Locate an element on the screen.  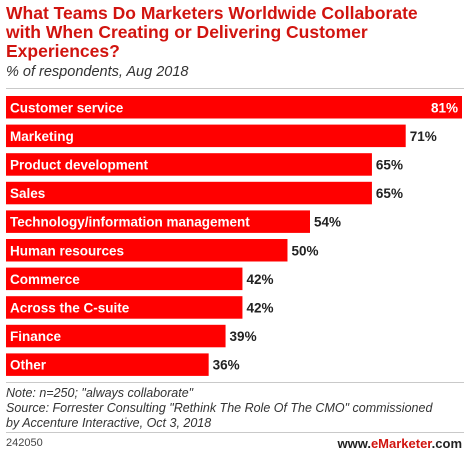
source-text-line-2: by Accenture Interactive, Oct 3, 2018 is located at coordinates (109, 423).